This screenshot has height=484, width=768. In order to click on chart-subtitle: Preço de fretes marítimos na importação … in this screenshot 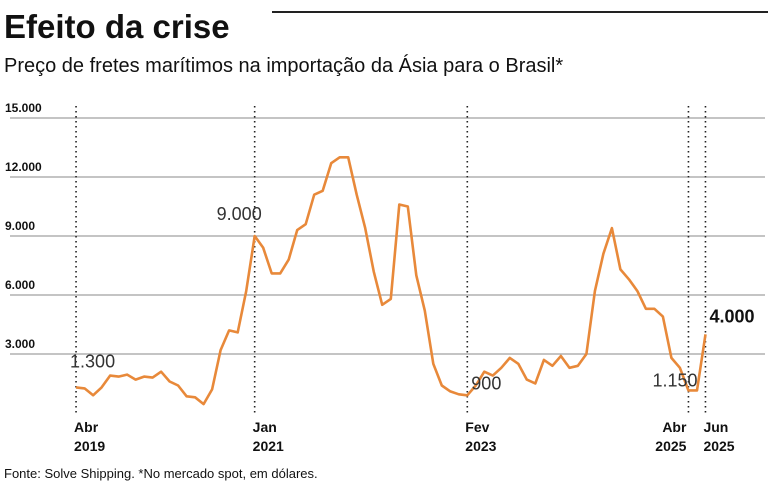, I will do `click(283, 65)`.